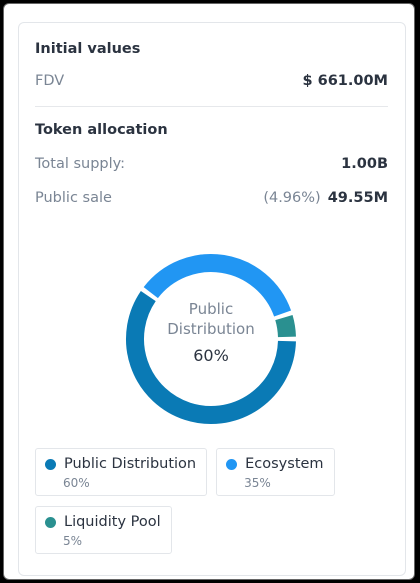  What do you see at coordinates (284, 464) in the screenshot?
I see `legend-label: Ecosystem` at bounding box center [284, 464].